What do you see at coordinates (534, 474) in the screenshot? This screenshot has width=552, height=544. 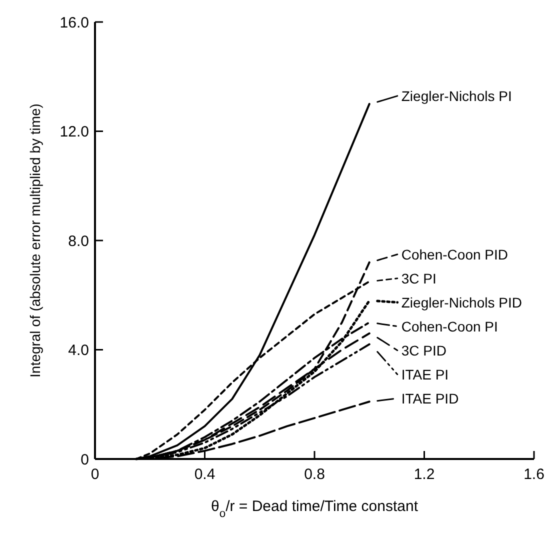 I see `x-tick-label: 1.6` at bounding box center [534, 474].